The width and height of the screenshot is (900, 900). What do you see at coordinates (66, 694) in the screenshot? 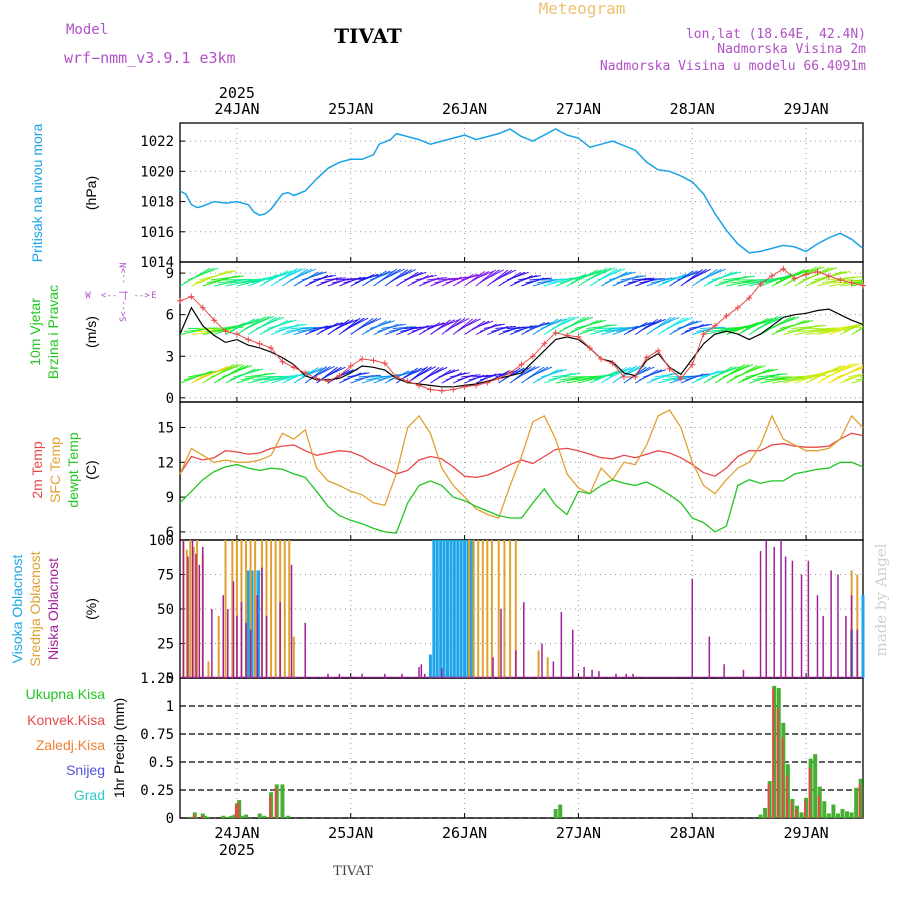
I see `precip-legend-item: Ukupna Kisa` at bounding box center [66, 694].